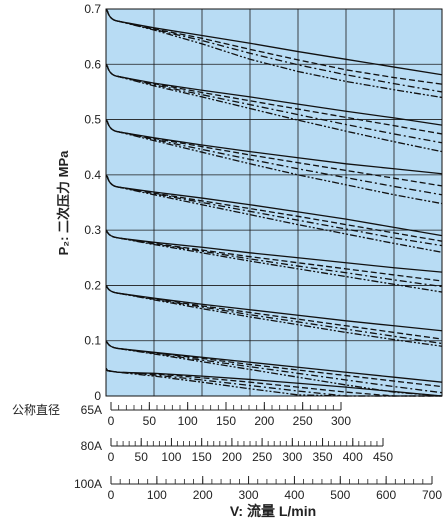  Describe the element at coordinates (273, 511) in the screenshot. I see `x-axis-title: V: 流量 L/min` at that location.